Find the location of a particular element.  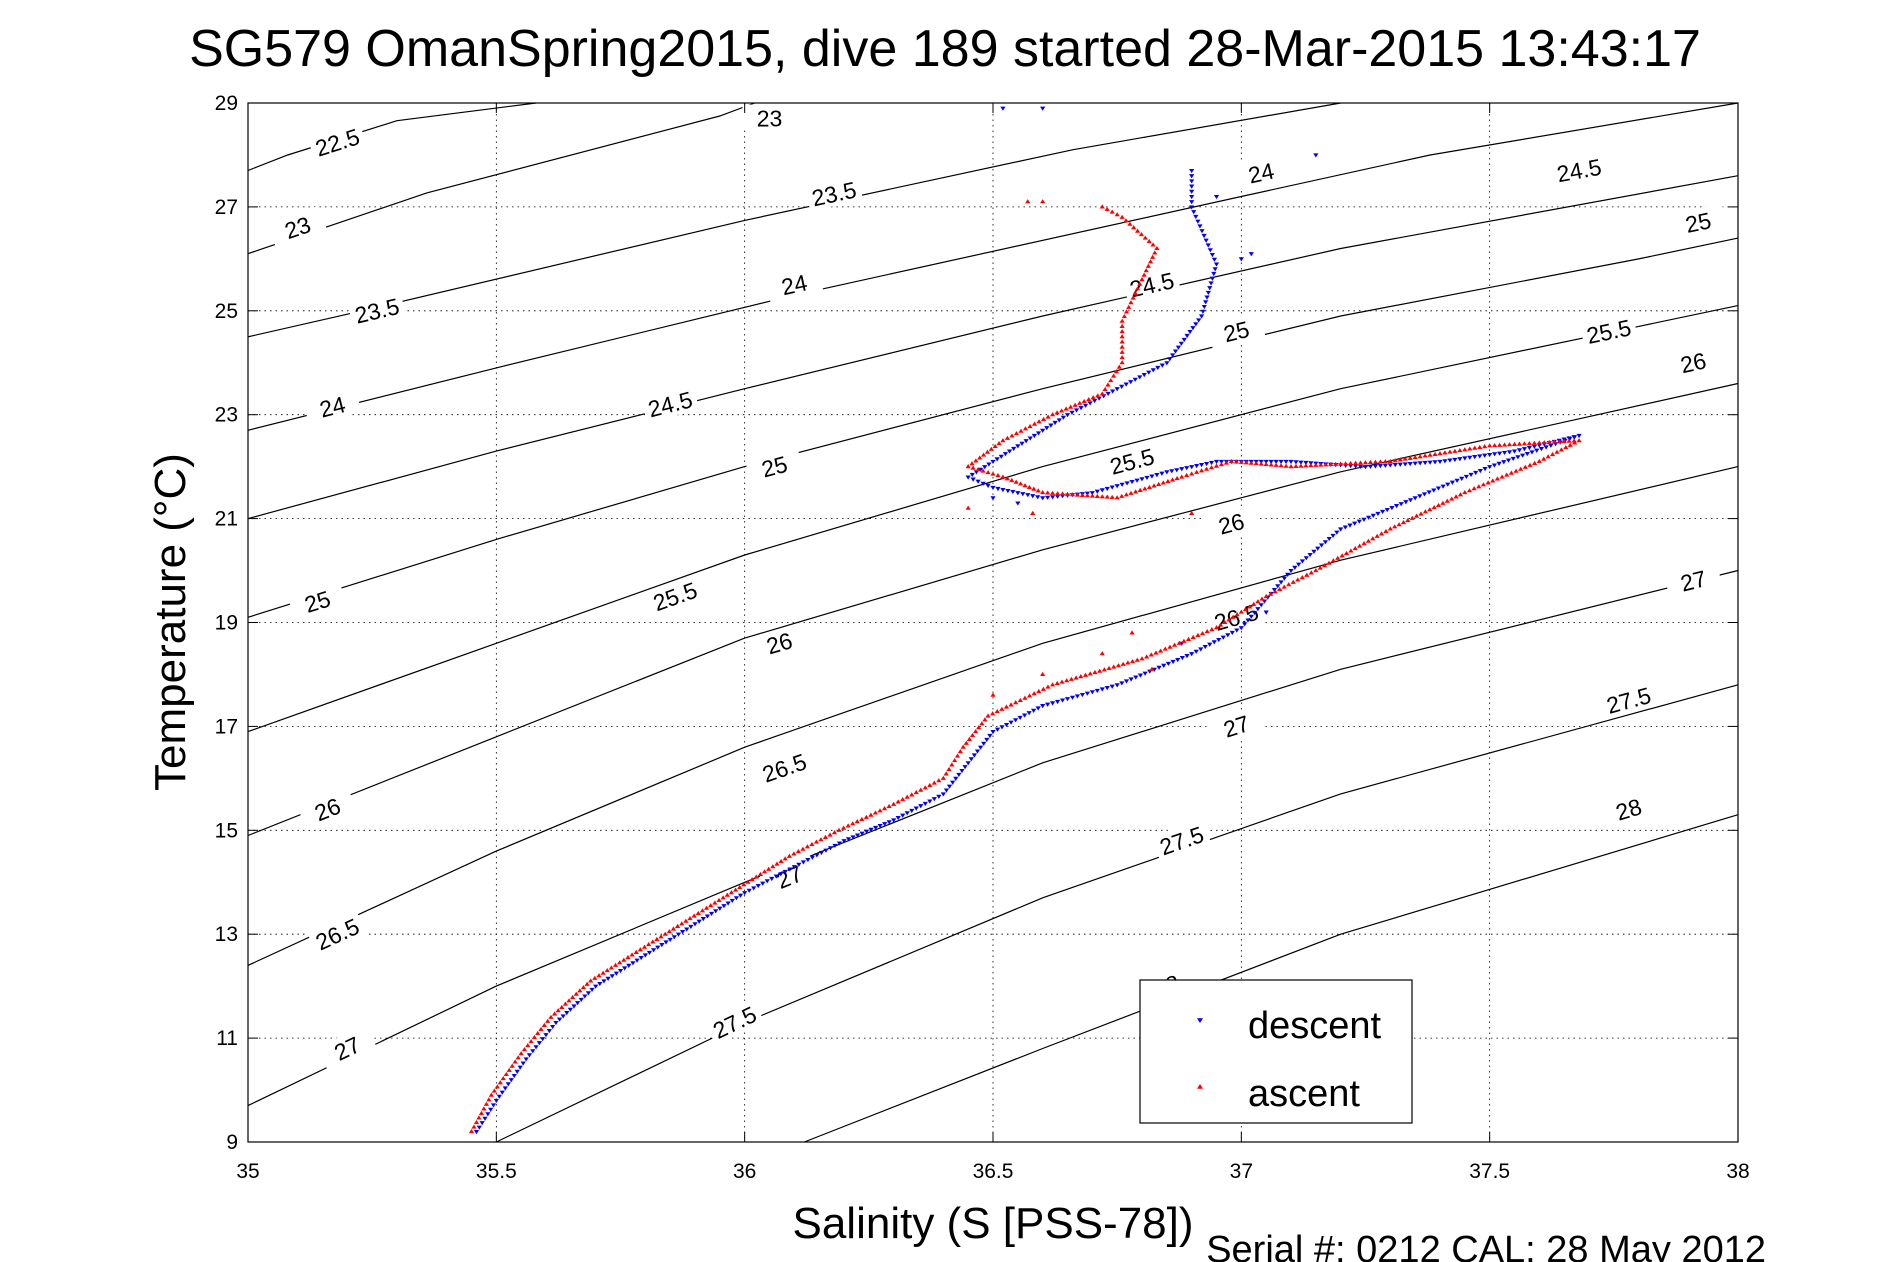

contour-label-group: 24 is located at coordinates (332, 406).